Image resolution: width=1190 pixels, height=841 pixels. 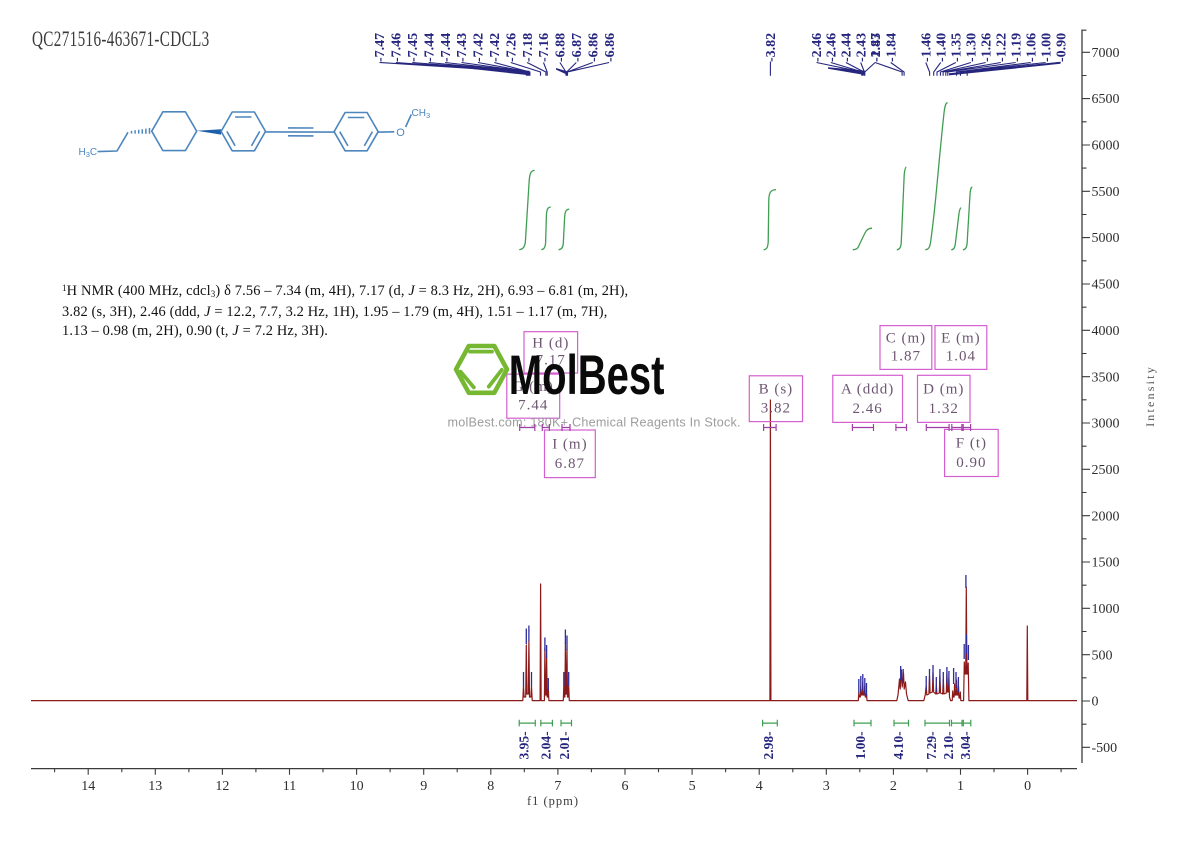 I want to click on svg-text: 2500, so click(x=1106, y=470).